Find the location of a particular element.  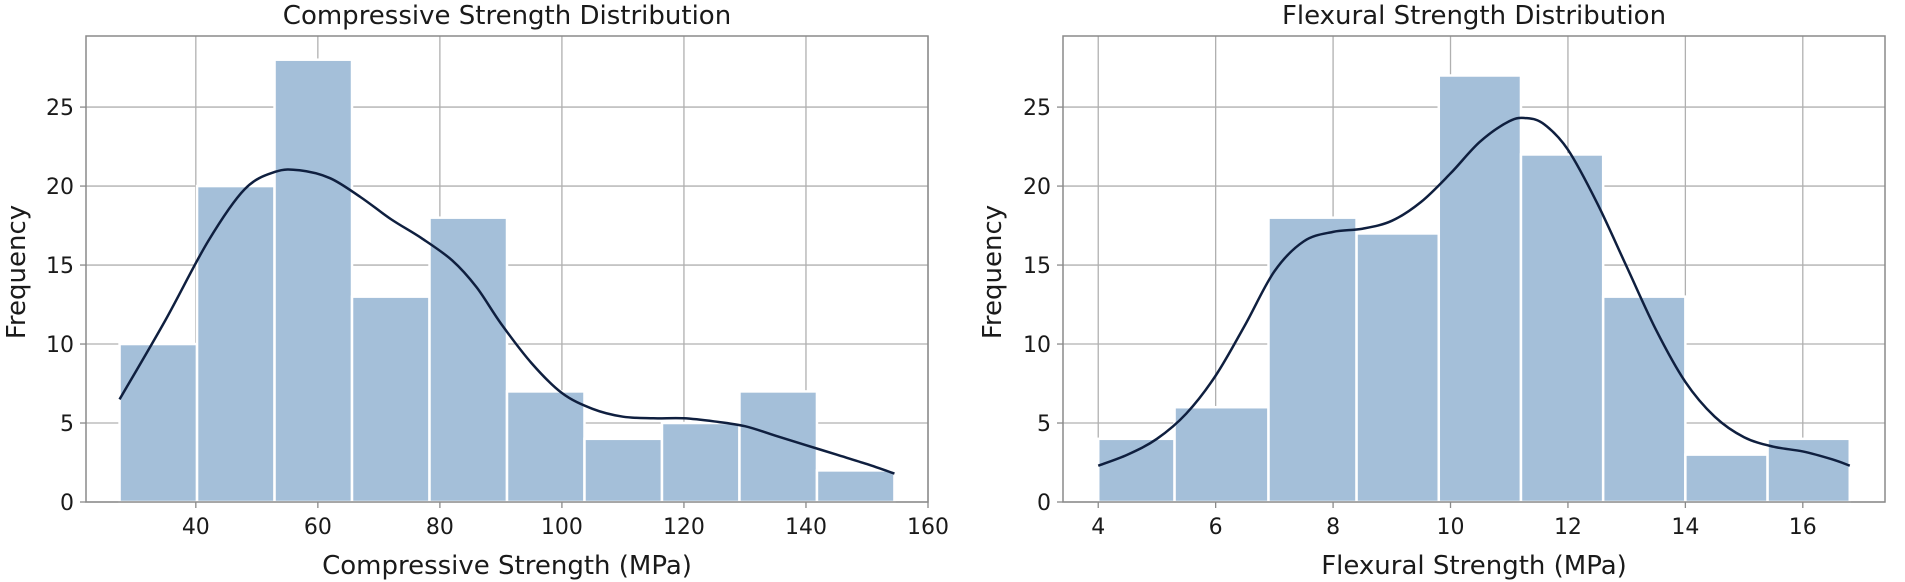

x-axis-label: Compressive Strength (MPa) is located at coordinates (507, 566).